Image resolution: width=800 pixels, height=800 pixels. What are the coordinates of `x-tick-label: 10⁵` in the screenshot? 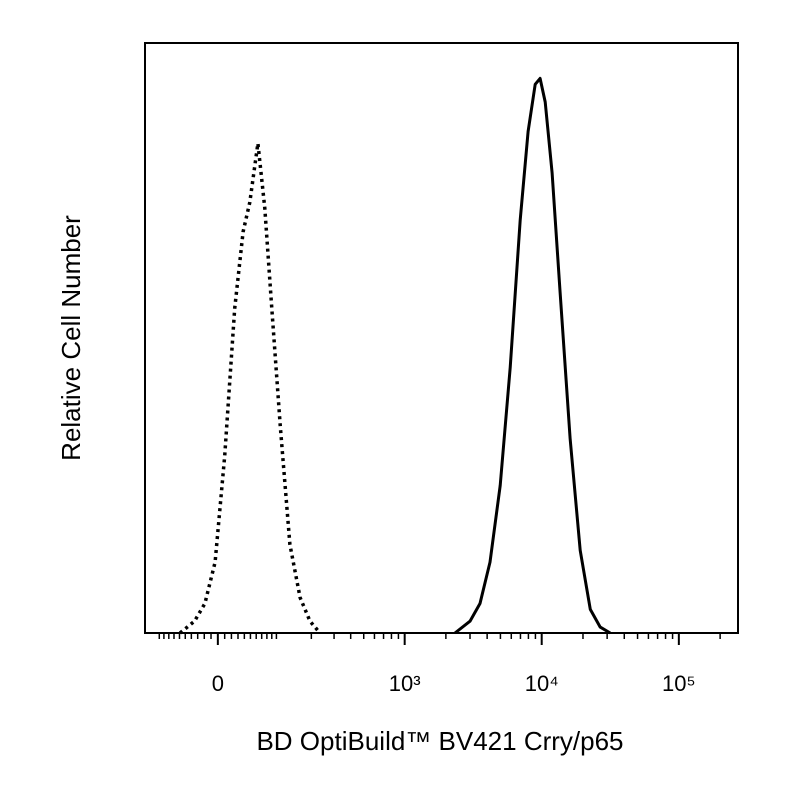 It's located at (679, 683).